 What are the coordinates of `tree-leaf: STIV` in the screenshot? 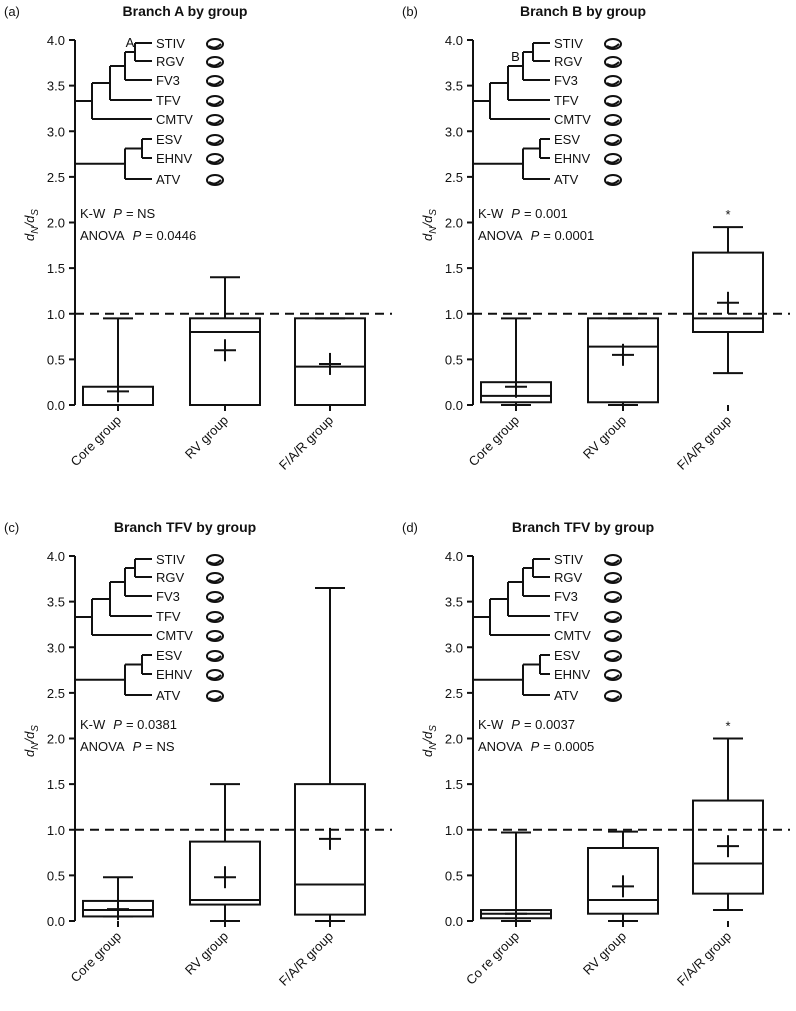 It's located at (568, 559).